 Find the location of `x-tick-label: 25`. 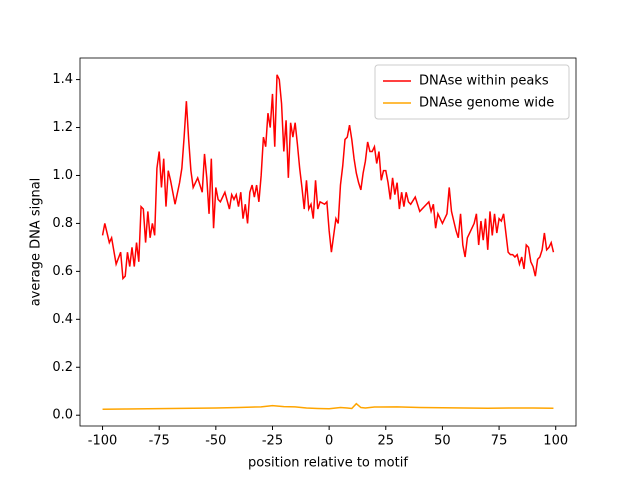

x-tick-label: 25 is located at coordinates (386, 441).